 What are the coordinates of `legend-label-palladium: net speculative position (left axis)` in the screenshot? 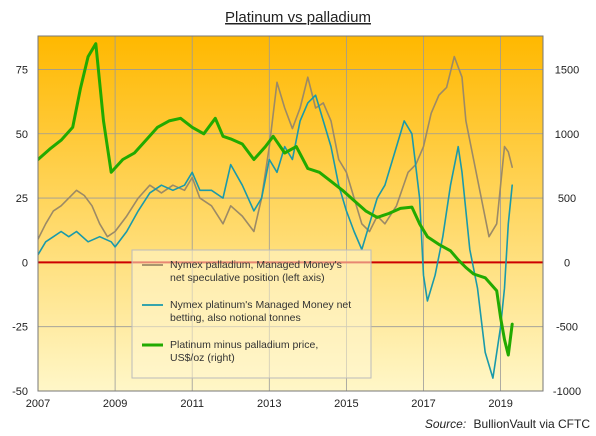 It's located at (247, 278).